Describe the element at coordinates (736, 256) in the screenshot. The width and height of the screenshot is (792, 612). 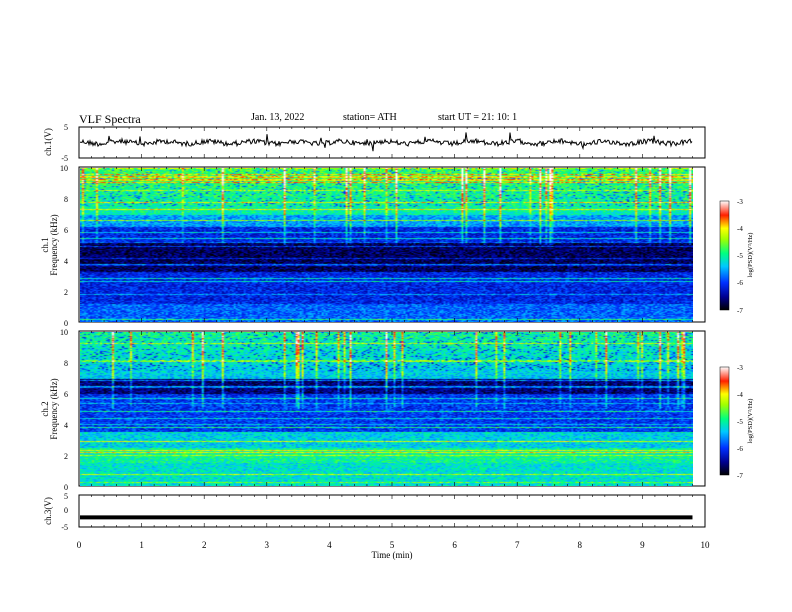
I see `ch1-colorbar: -3 -4 -5 -6 -7 log(PSD)(V²/Hz)` at that location.